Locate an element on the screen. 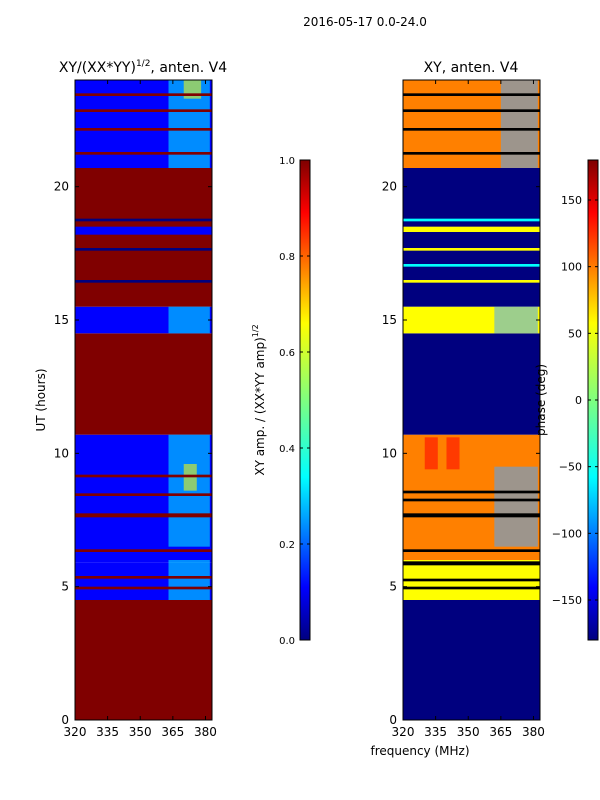 The width and height of the screenshot is (600, 800). colorbar-tick-label: 0.4 is located at coordinates (287, 449).